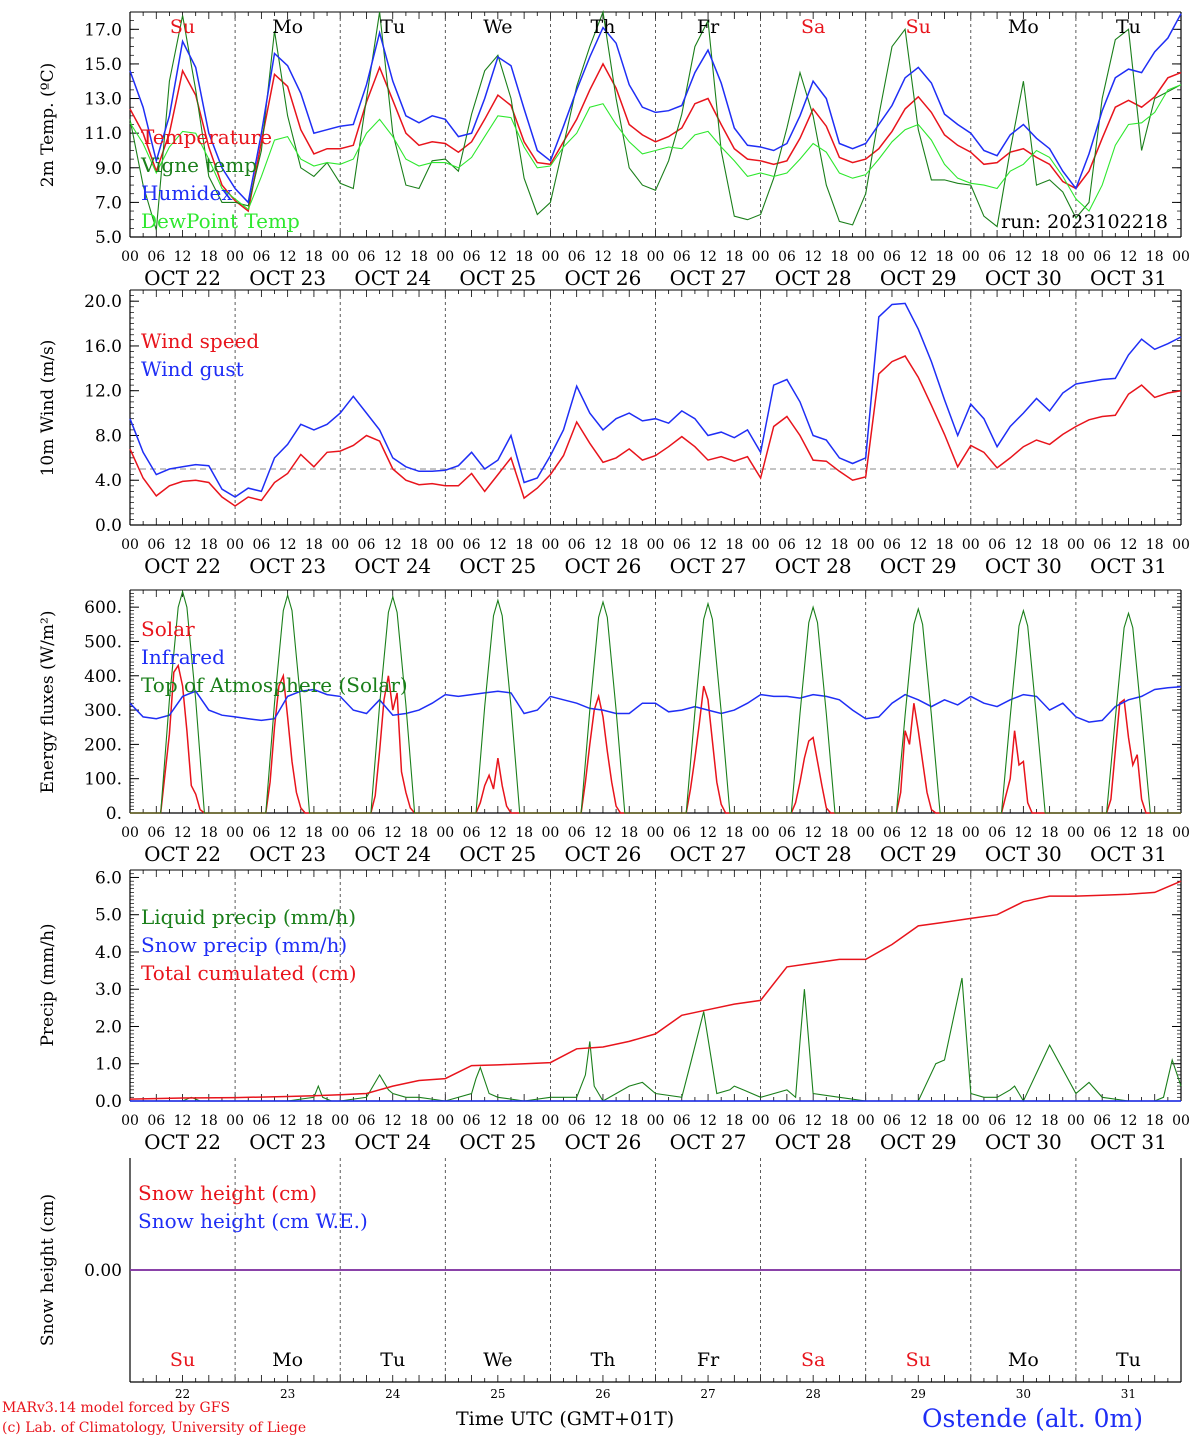  I want to click on x-axis-title: Time UTC (GMT+01T), so click(565, 1419).